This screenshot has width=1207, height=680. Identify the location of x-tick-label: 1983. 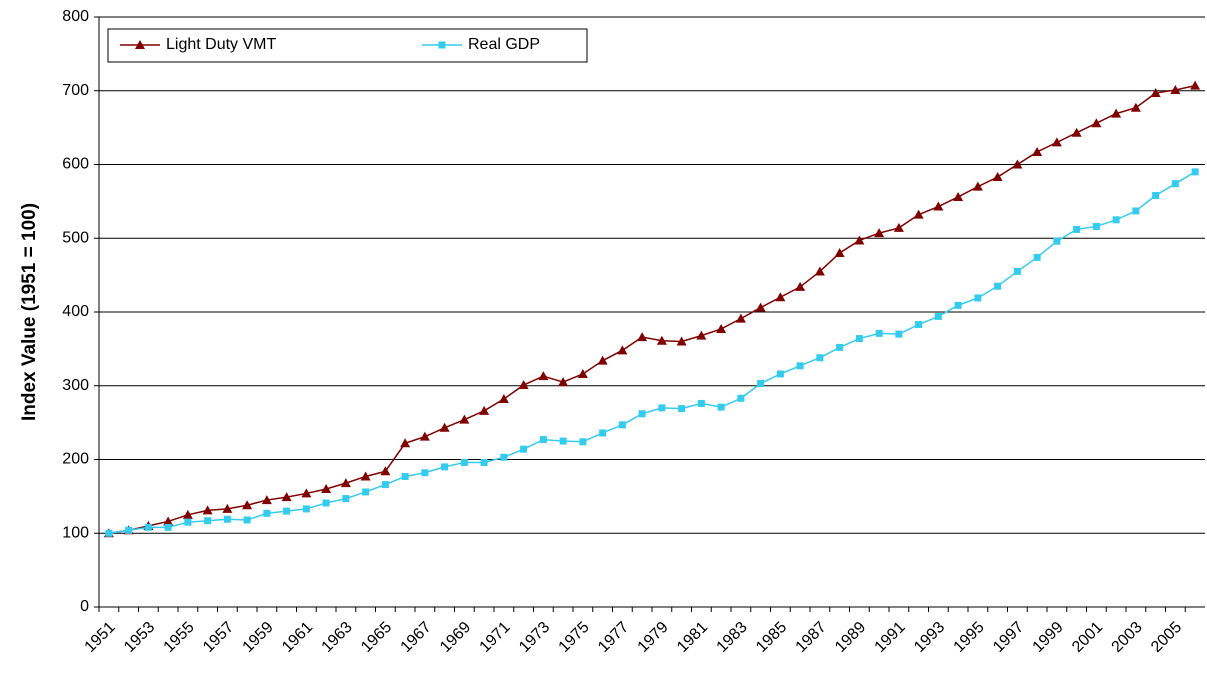
(731, 637).